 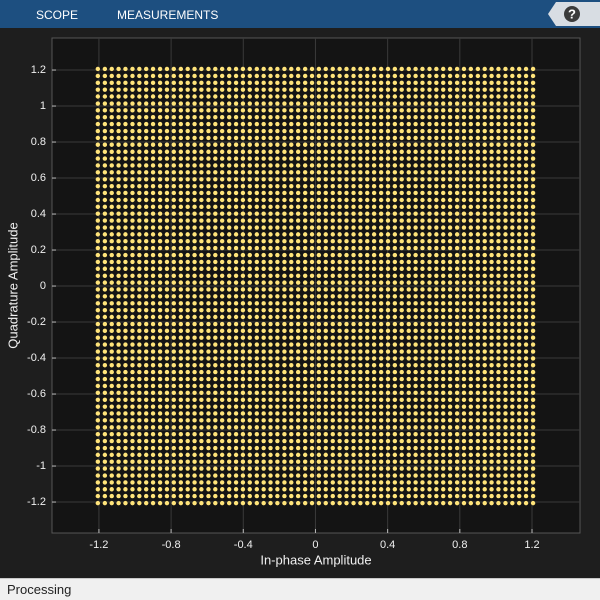 What do you see at coordinates (574, 15) in the screenshot?
I see `help-button: ?` at bounding box center [574, 15].